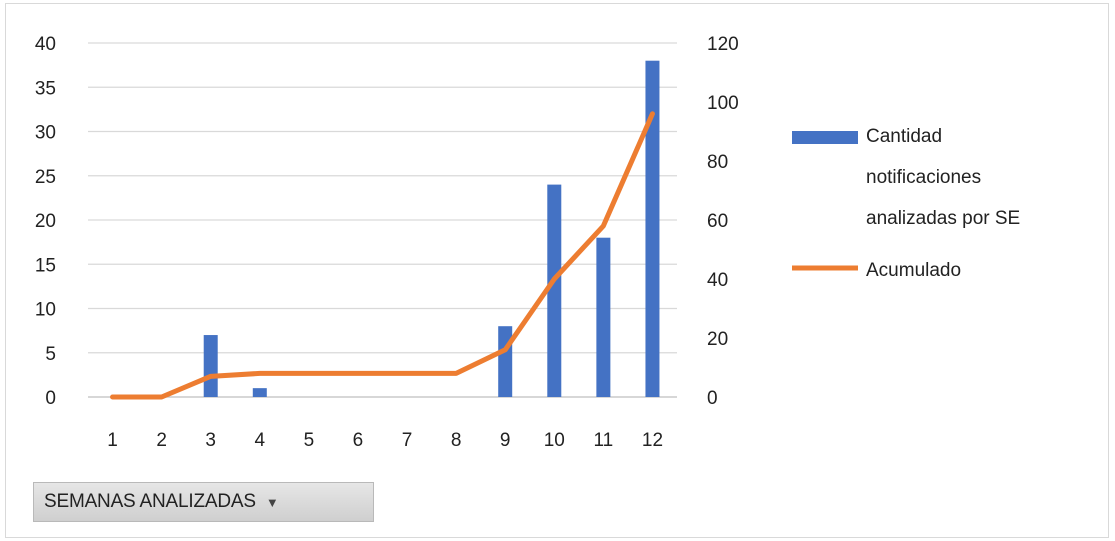 The height and width of the screenshot is (541, 1115). What do you see at coordinates (45, 265) in the screenshot?
I see `y-left-tick-label: 15` at bounding box center [45, 265].